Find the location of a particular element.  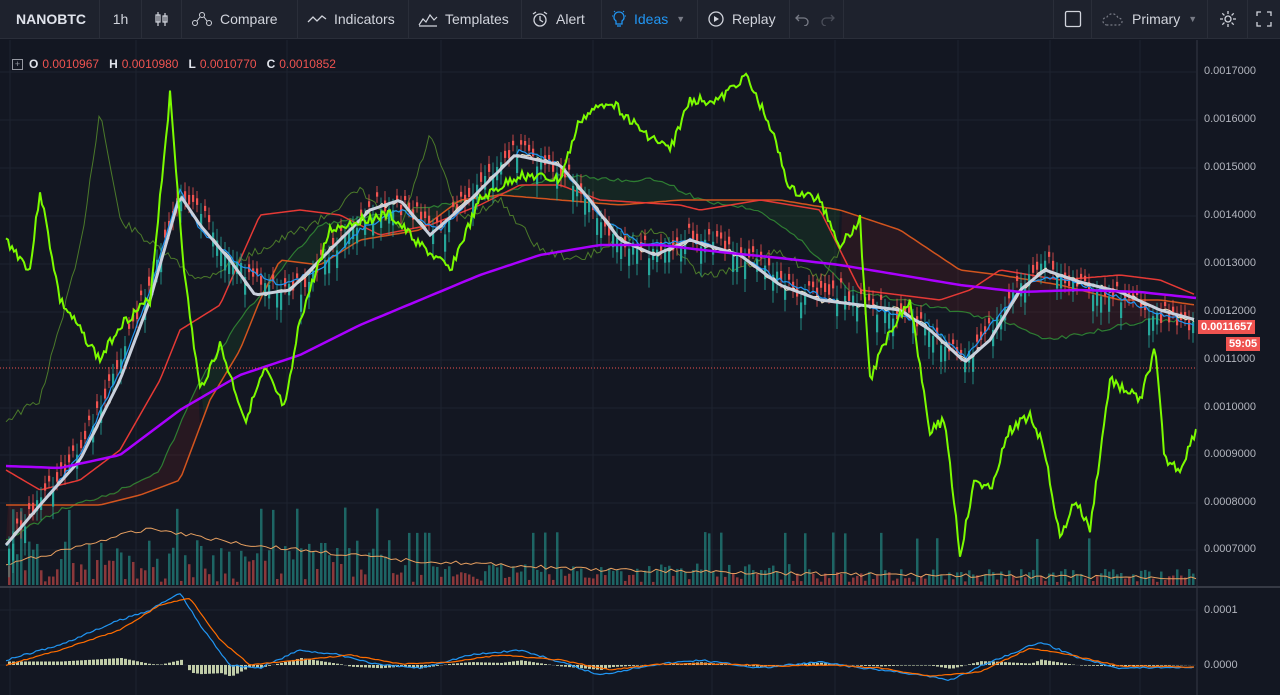

replay-icon is located at coordinates (716, 19).